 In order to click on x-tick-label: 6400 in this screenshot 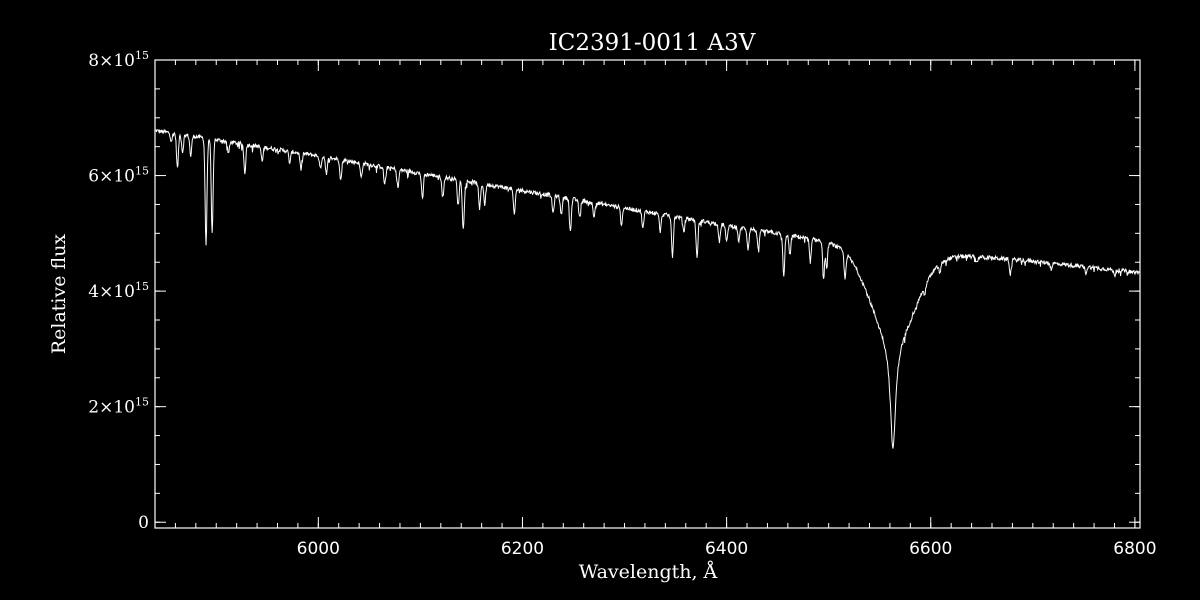, I will do `click(726, 549)`.